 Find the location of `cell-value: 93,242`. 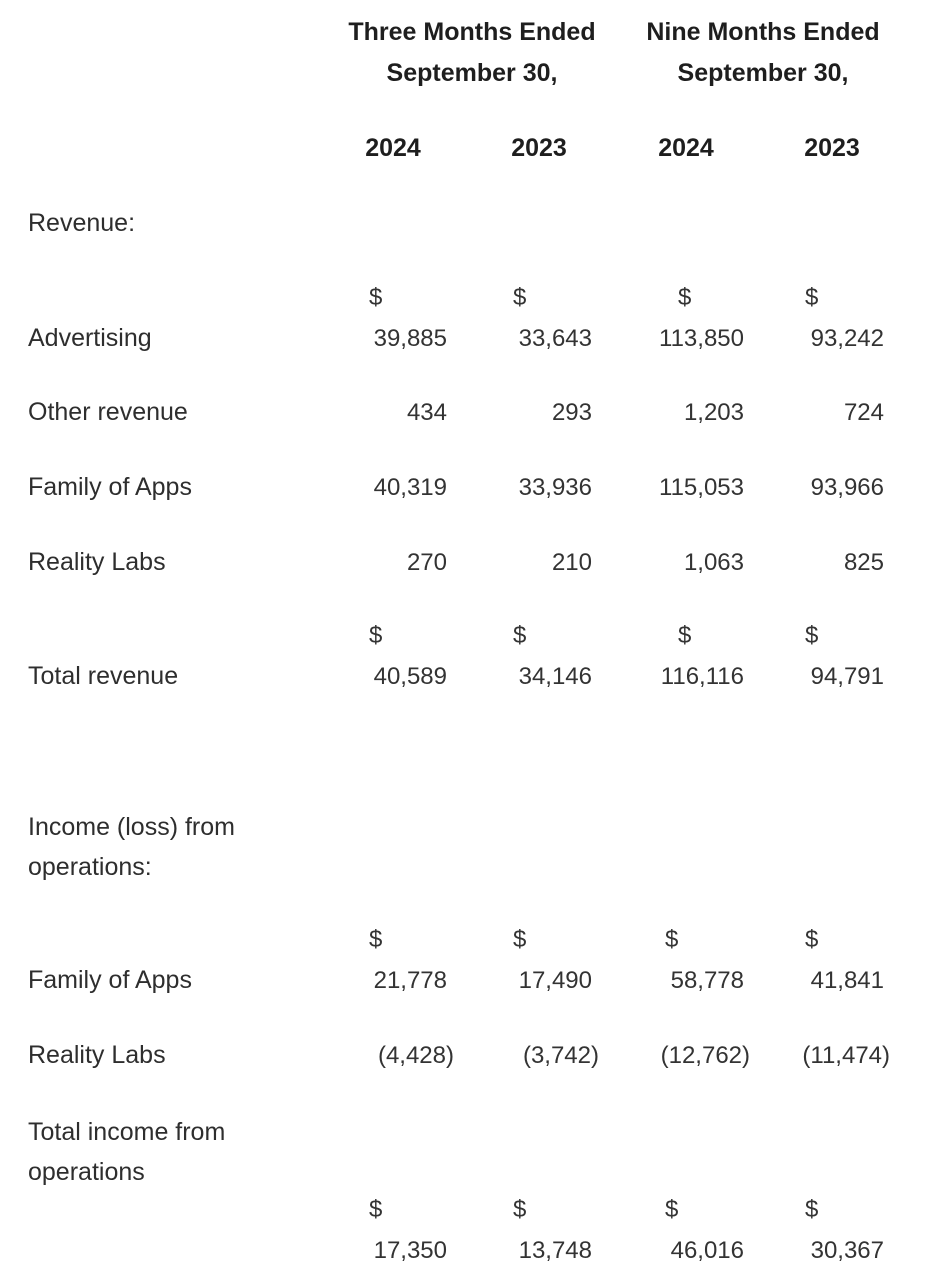

cell-value: 93,242 is located at coordinates (847, 338).